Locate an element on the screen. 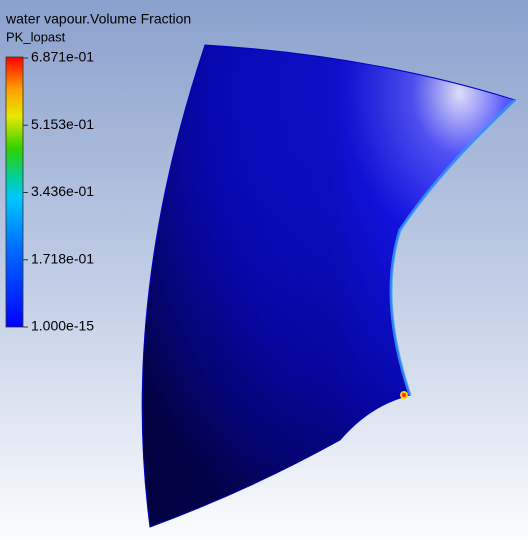  legend-location: PK_lopast is located at coordinates (36, 36).